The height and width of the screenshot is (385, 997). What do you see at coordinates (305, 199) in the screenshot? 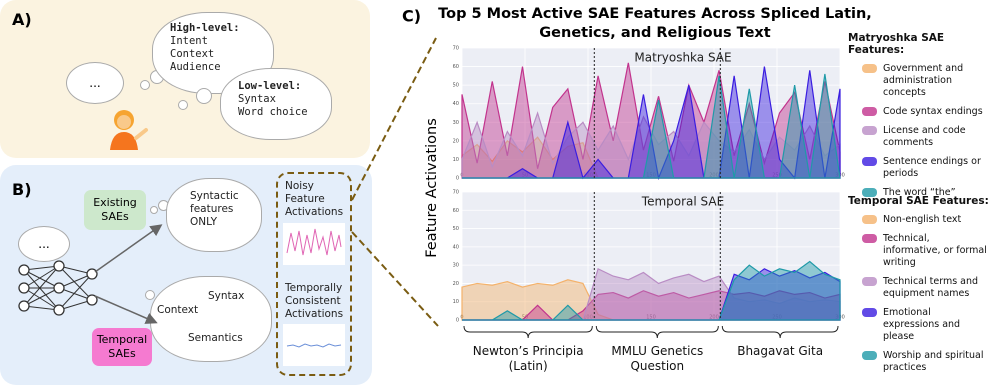
I see `line: Feature` at bounding box center [305, 199].